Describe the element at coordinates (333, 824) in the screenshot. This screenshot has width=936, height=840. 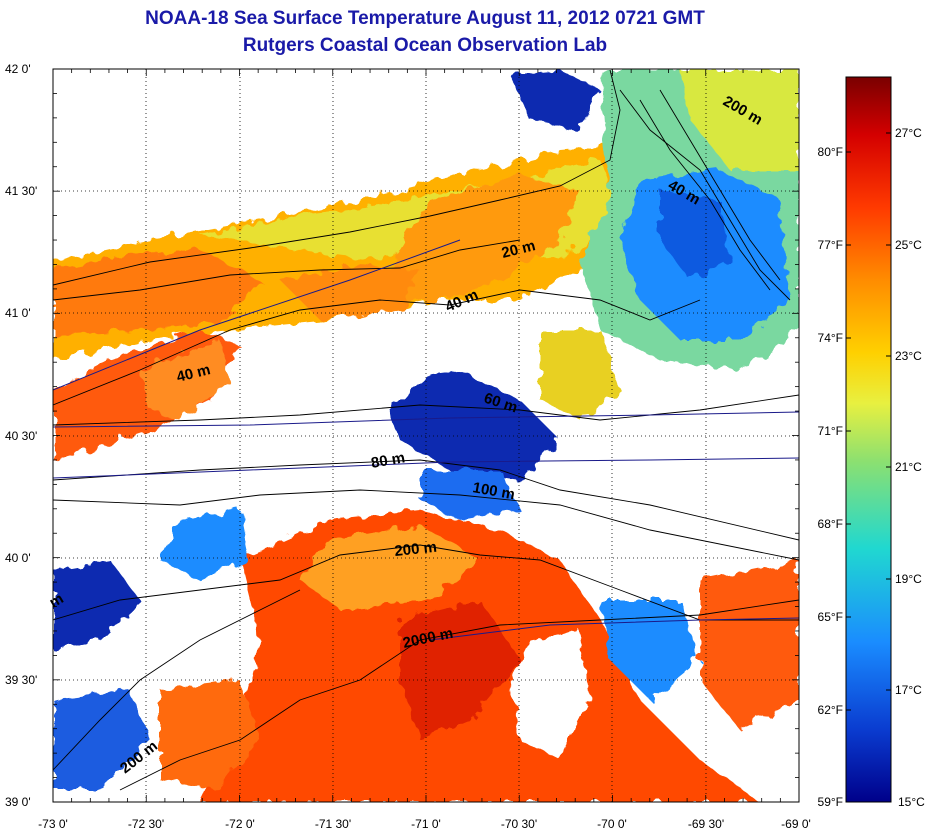
I see `lon-tick-label: -71 30'` at that location.